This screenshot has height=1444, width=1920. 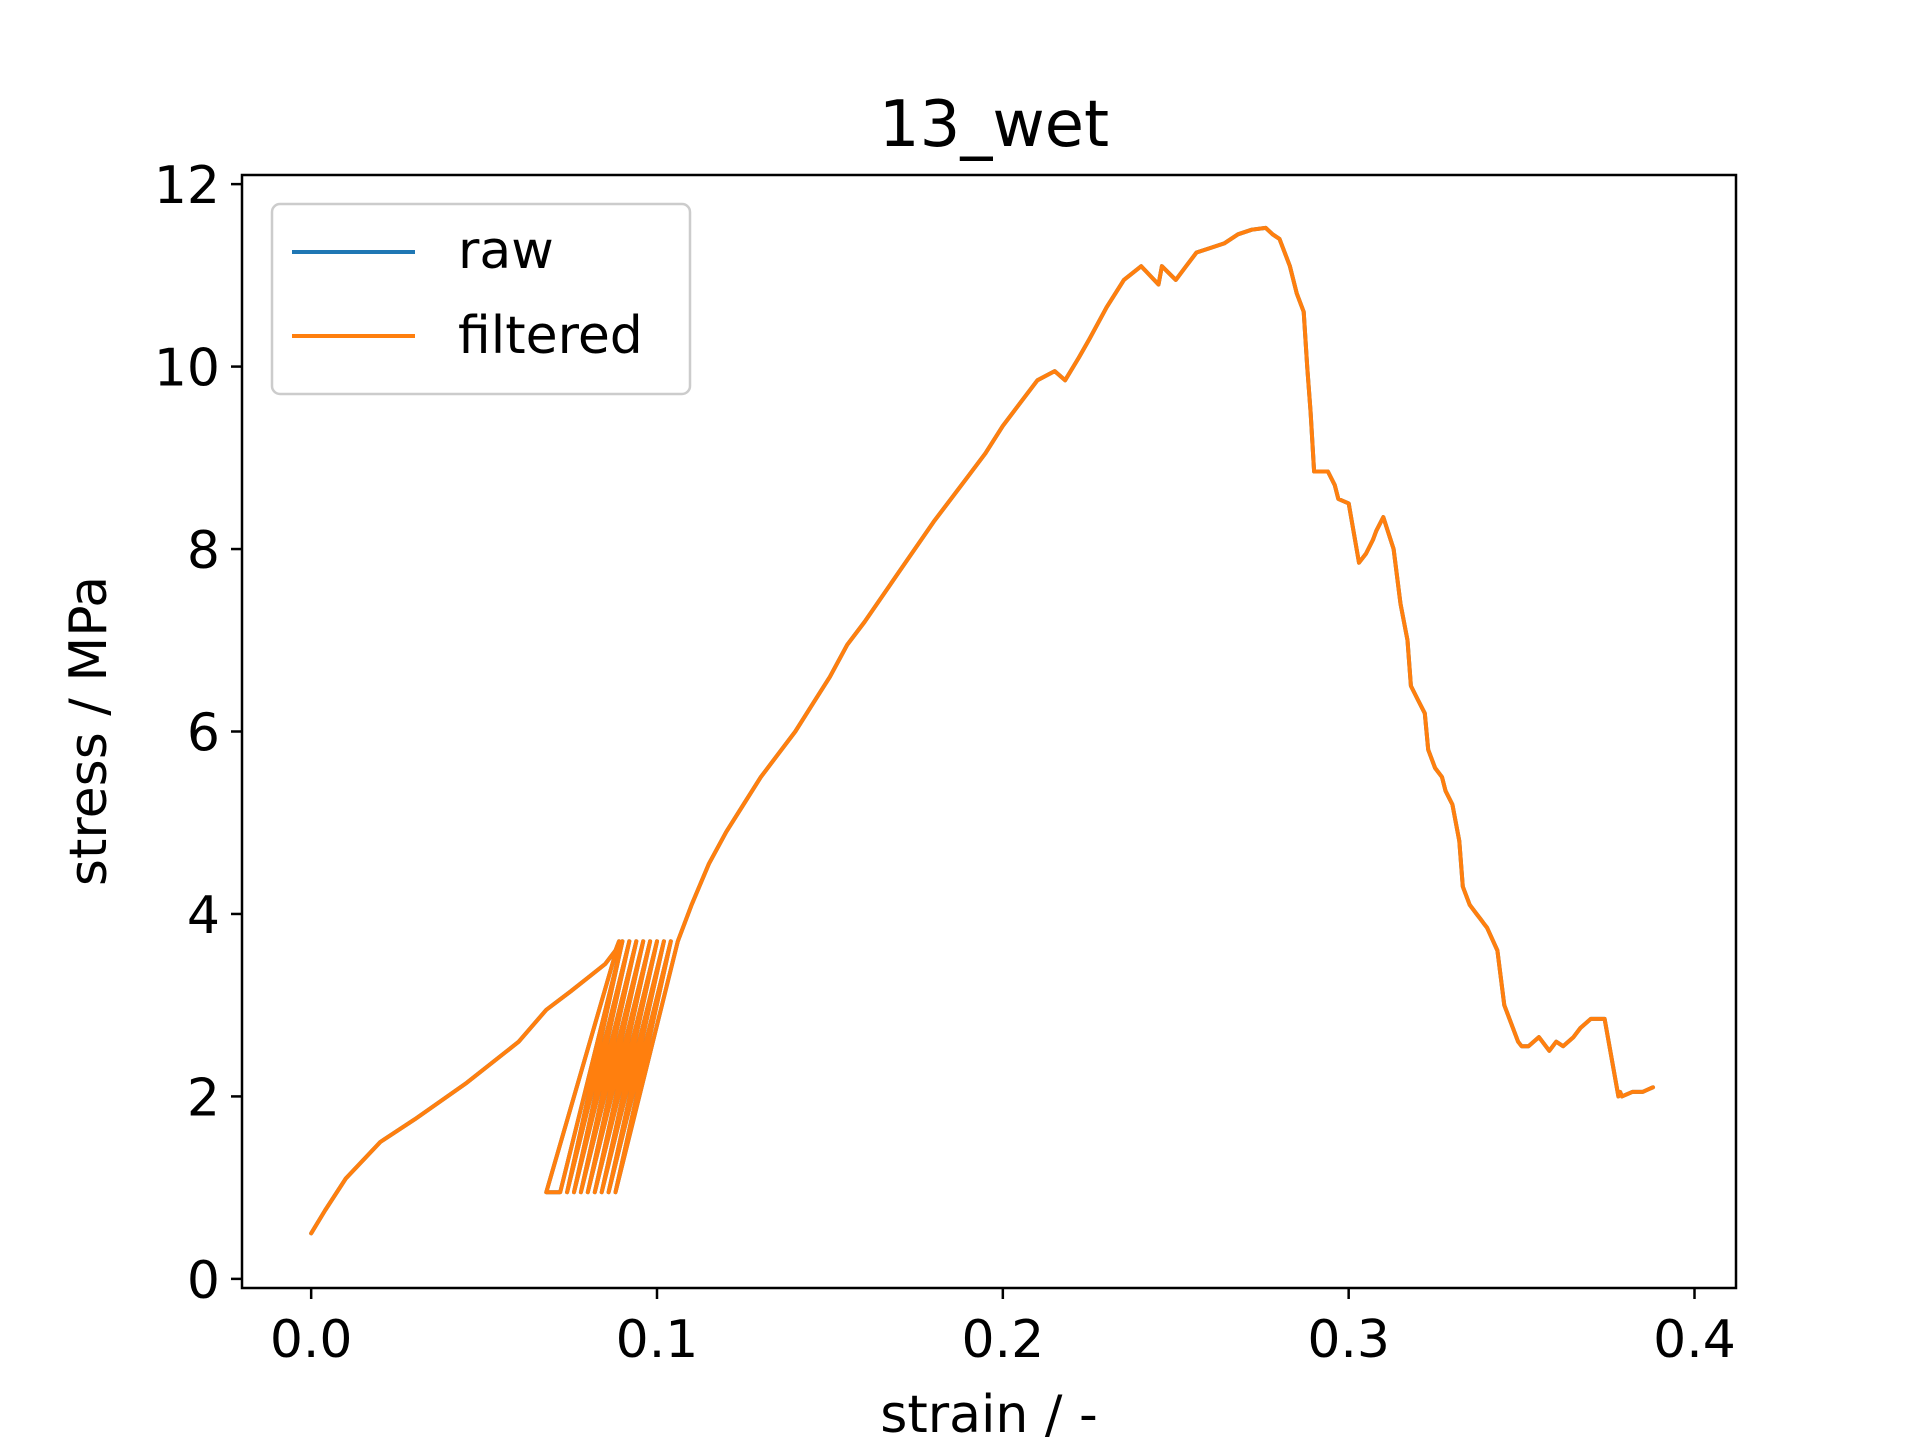 What do you see at coordinates (506, 251) in the screenshot?
I see `legend-label-raw: raw` at bounding box center [506, 251].